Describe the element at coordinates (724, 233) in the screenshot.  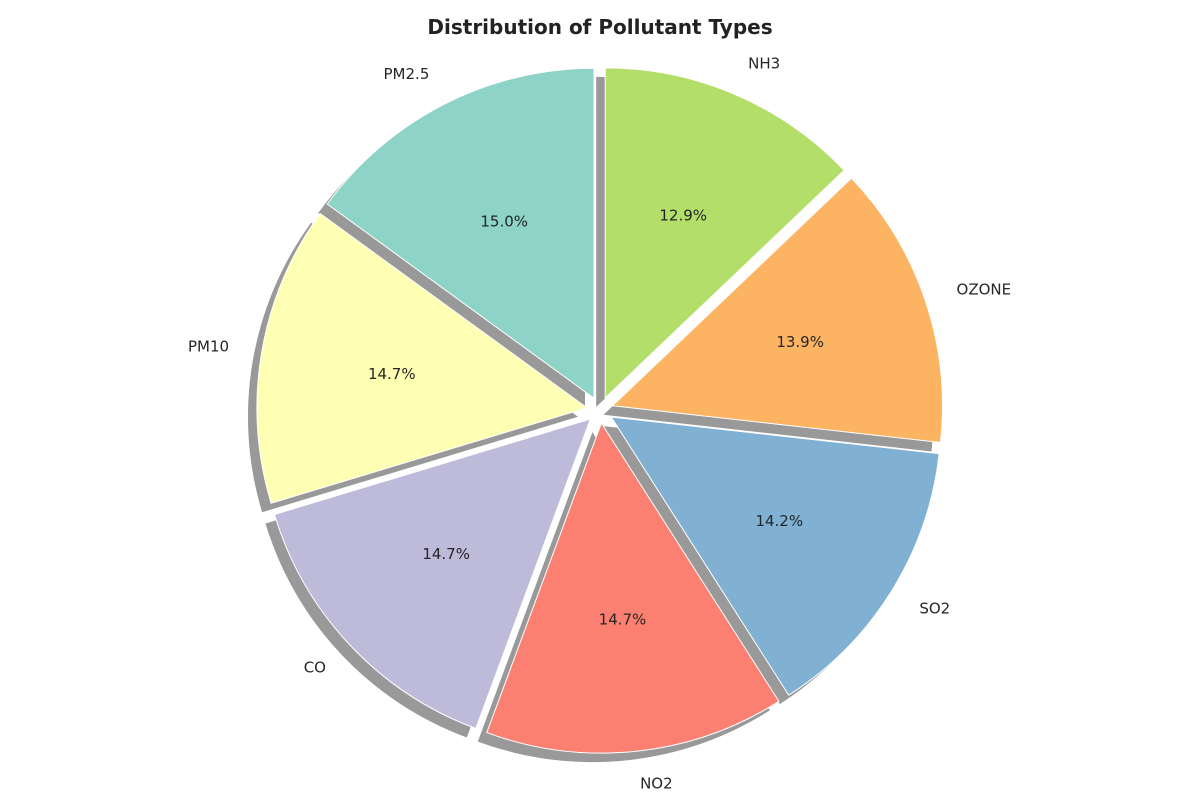
I see `pie-slice-nh3` at that location.